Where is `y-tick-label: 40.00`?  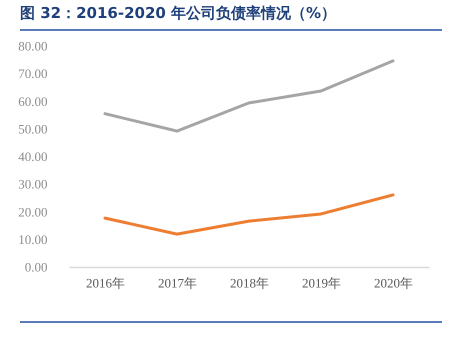 y-tick-label: 40.00 is located at coordinates (33, 156).